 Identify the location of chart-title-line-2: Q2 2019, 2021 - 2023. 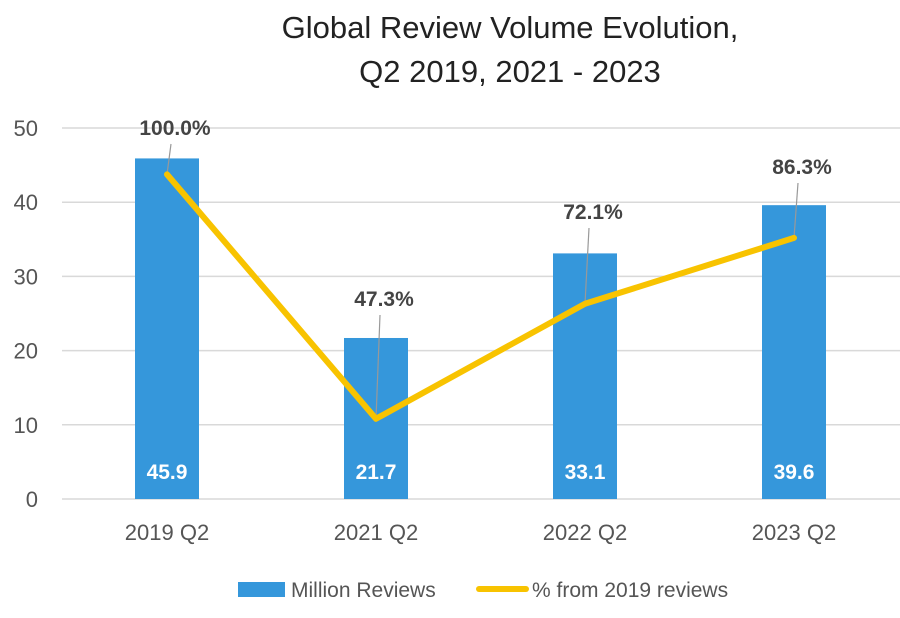
(510, 71).